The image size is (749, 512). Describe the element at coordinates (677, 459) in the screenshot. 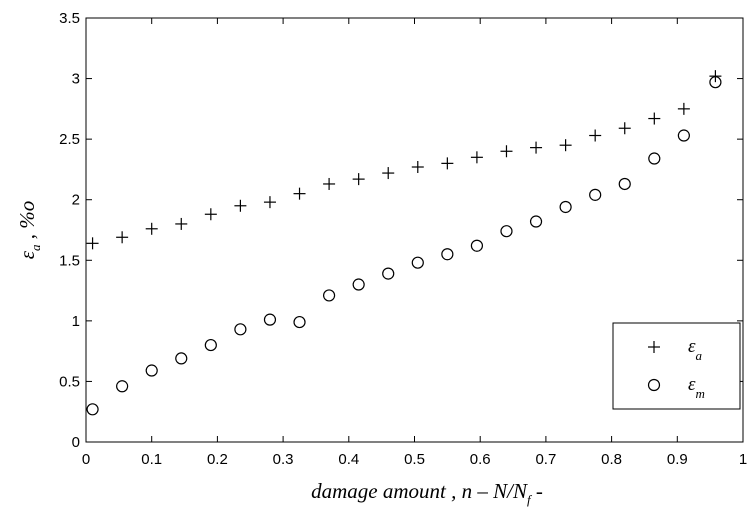

I see `x-tick-label: 0.9` at that location.